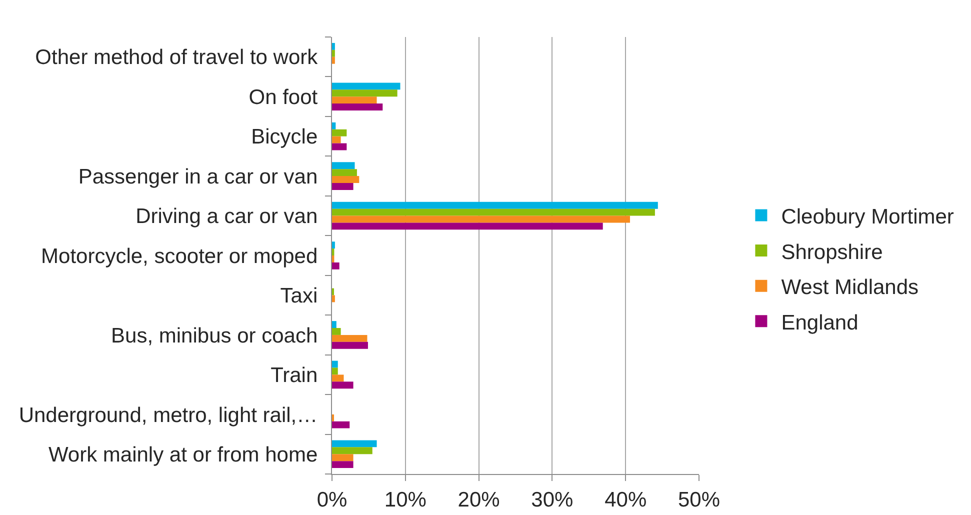  What do you see at coordinates (552, 500) in the screenshot?
I see `x-tick-label: 30%` at bounding box center [552, 500].